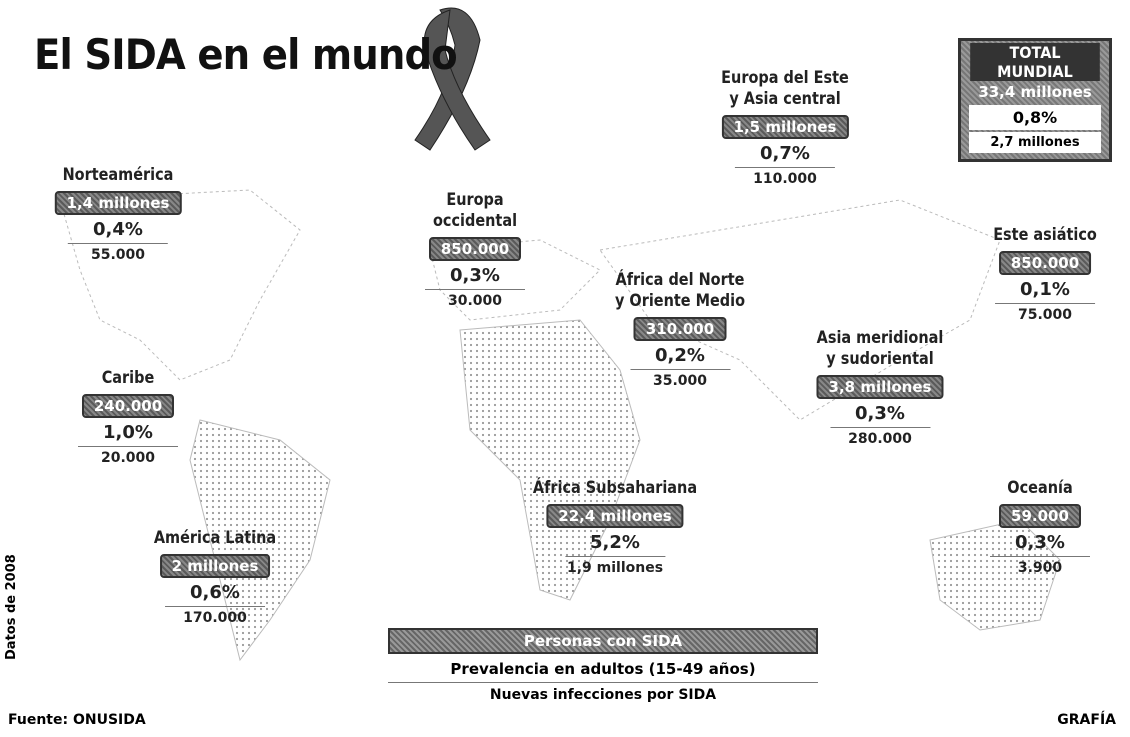 This screenshot has height=737, width=1130. What do you see at coordinates (603, 641) in the screenshot?
I see `legend-people: Personas con SIDA` at bounding box center [603, 641].